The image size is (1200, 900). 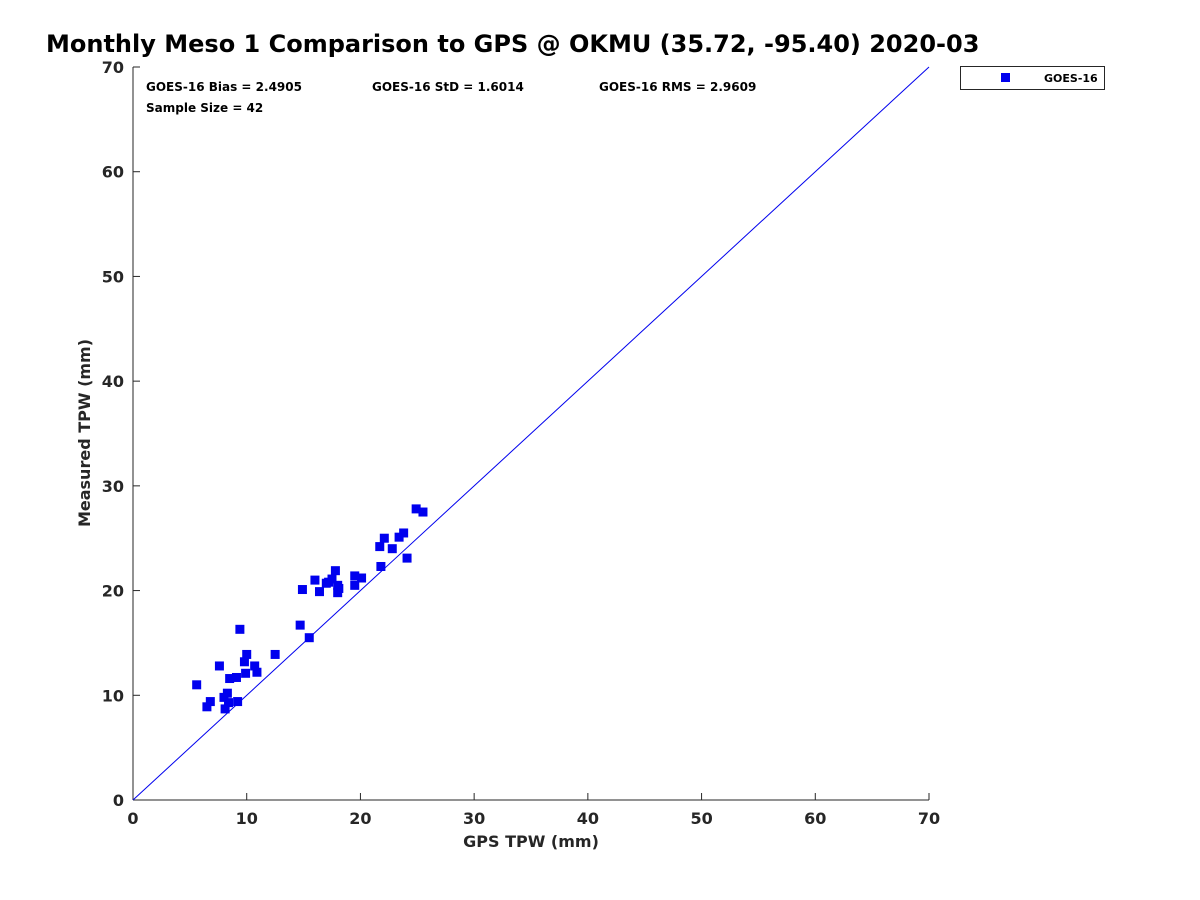 What do you see at coordinates (1005, 77) in the screenshot?
I see `legend-marker-square` at bounding box center [1005, 77].